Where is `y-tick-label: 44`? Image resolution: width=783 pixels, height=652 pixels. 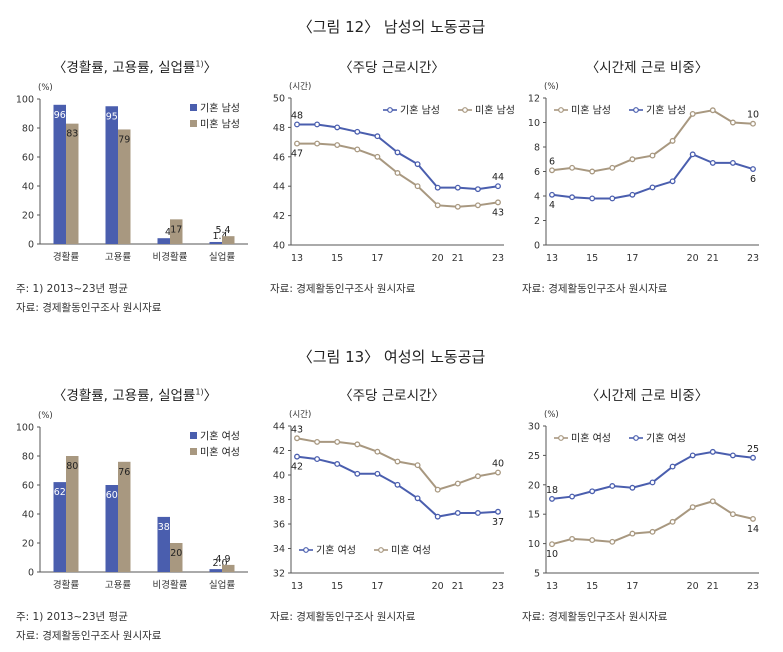 y-tick-label: 44 is located at coordinates (279, 427).